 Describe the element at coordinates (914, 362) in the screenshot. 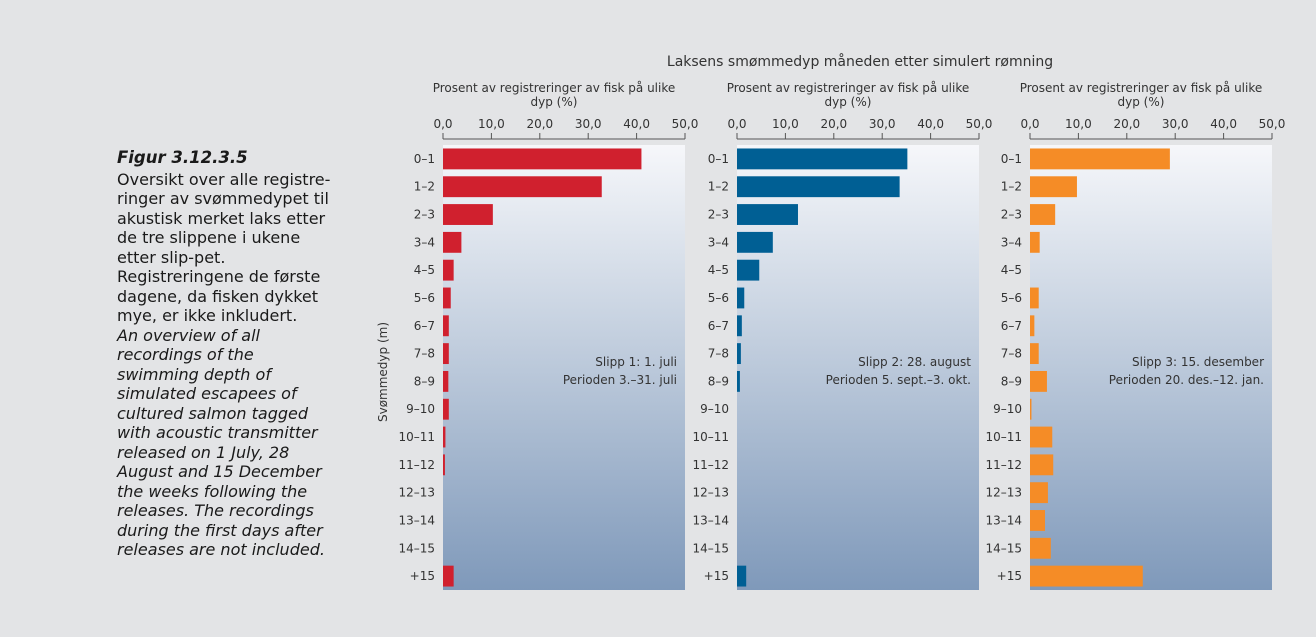

I see `release-label: Slipp 2: 28. august` at that location.